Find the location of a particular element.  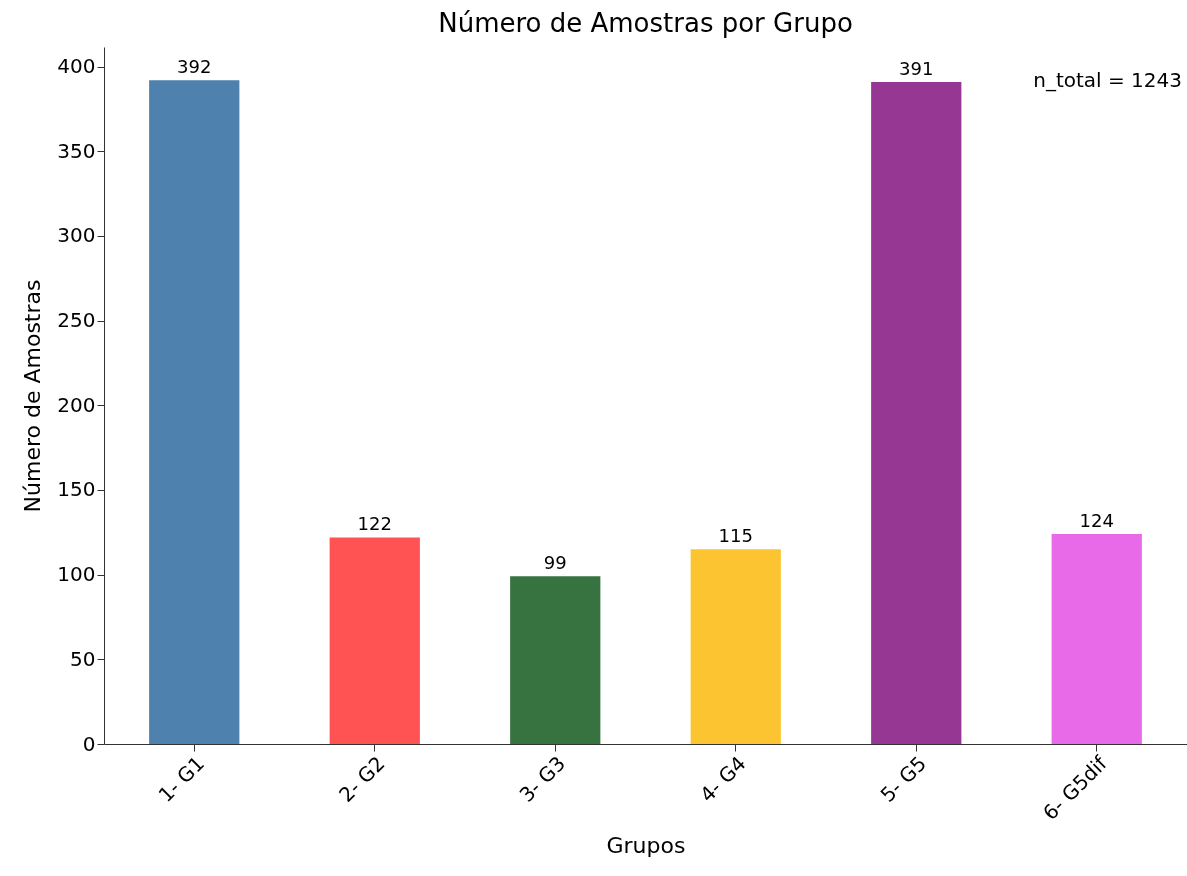

data-label: 392 is located at coordinates (194, 67).